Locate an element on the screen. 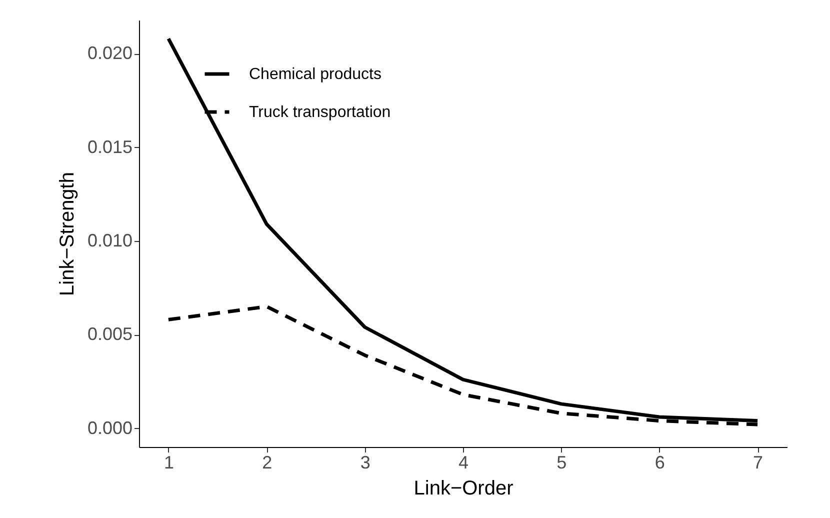 The height and width of the screenshot is (518, 830). legend-label: Truck transportation is located at coordinates (320, 112).